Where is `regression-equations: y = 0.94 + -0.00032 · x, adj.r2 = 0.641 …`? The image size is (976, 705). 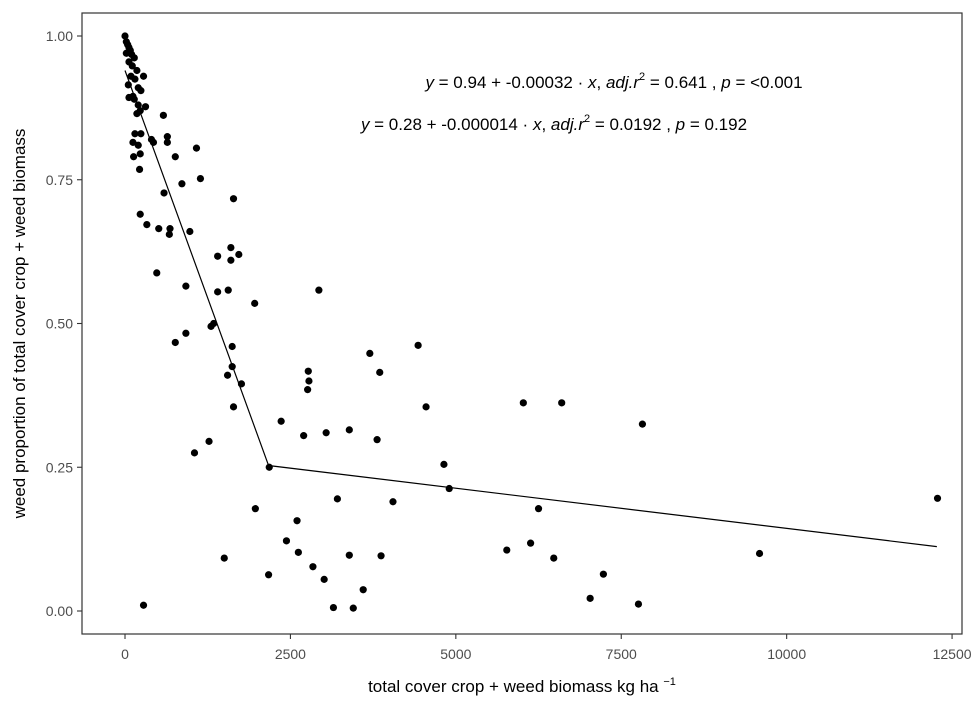 regression-equations: y = 0.94 + -0.00032 · x, adj.r2 = 0.641 … is located at coordinates (581, 102).